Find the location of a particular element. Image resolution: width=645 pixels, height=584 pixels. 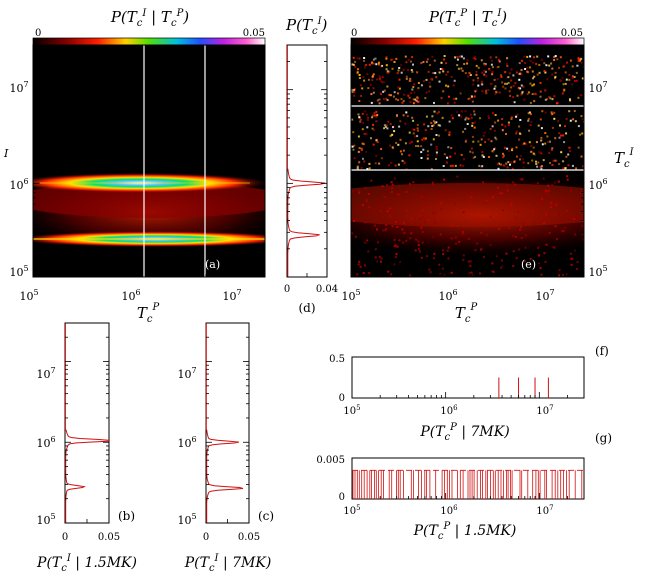

panel-b-ytick-1e6: 106 is located at coordinates (45, 442).